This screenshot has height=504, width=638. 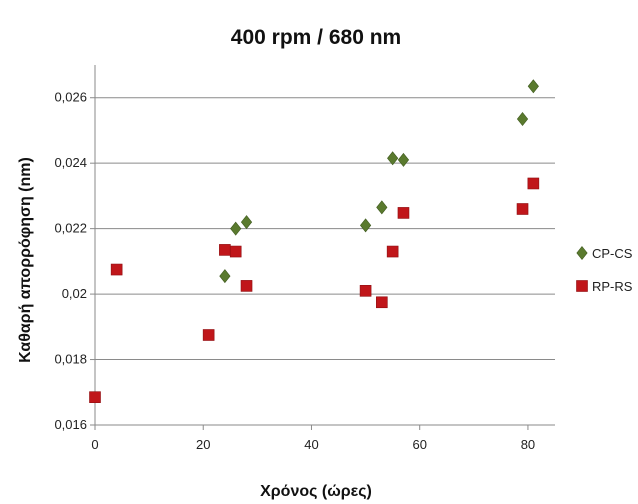 I want to click on legend: CP-CS RP-RS, so click(x=604, y=270).